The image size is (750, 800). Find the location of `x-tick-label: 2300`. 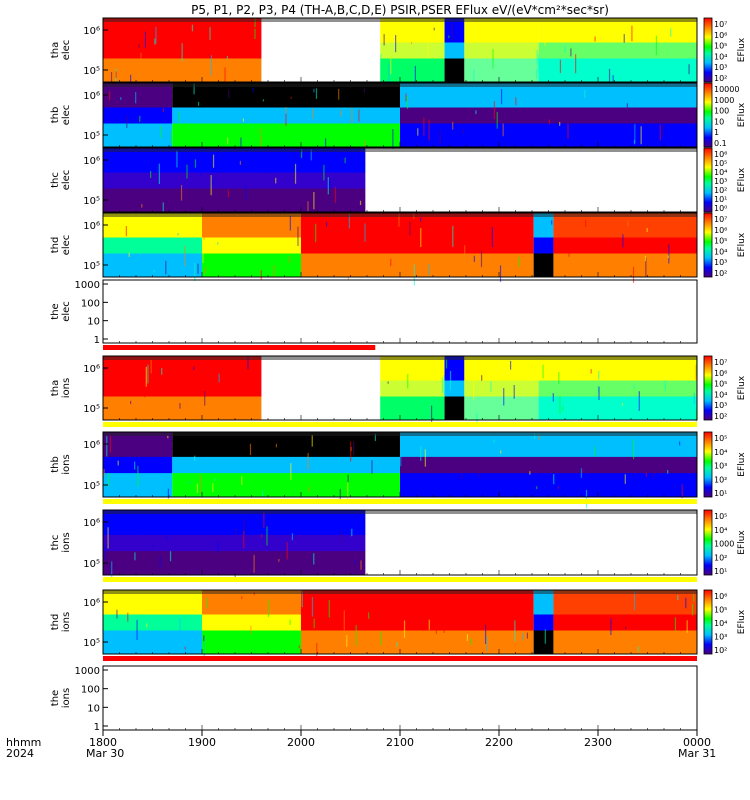

x-tick-label: 2300 is located at coordinates (598, 742).